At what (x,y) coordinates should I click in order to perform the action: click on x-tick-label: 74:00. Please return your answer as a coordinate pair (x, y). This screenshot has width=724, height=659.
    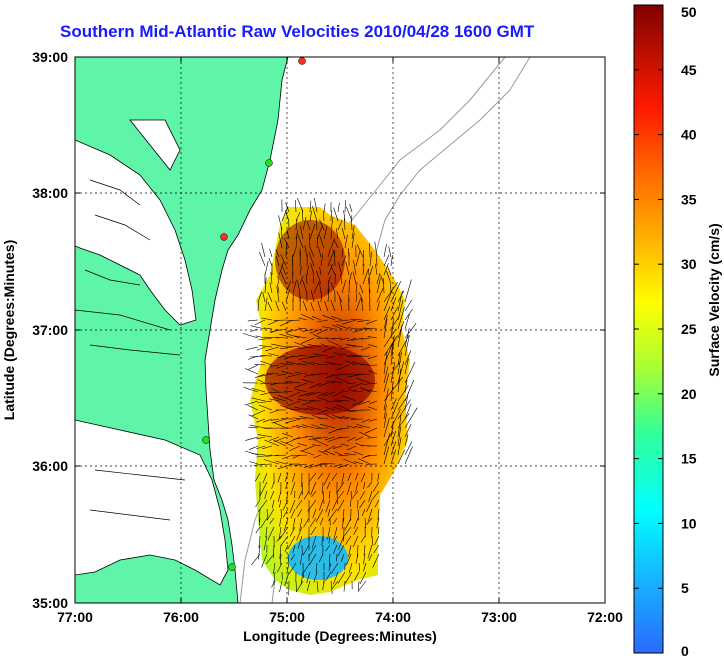
    Looking at the image, I should click on (393, 617).